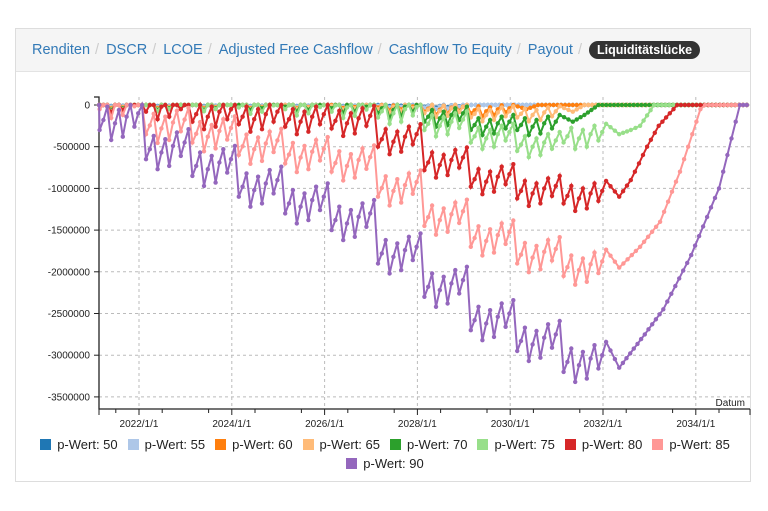  What do you see at coordinates (691, 444) in the screenshot?
I see `legend-item: p-Wert: 85` at bounding box center [691, 444].